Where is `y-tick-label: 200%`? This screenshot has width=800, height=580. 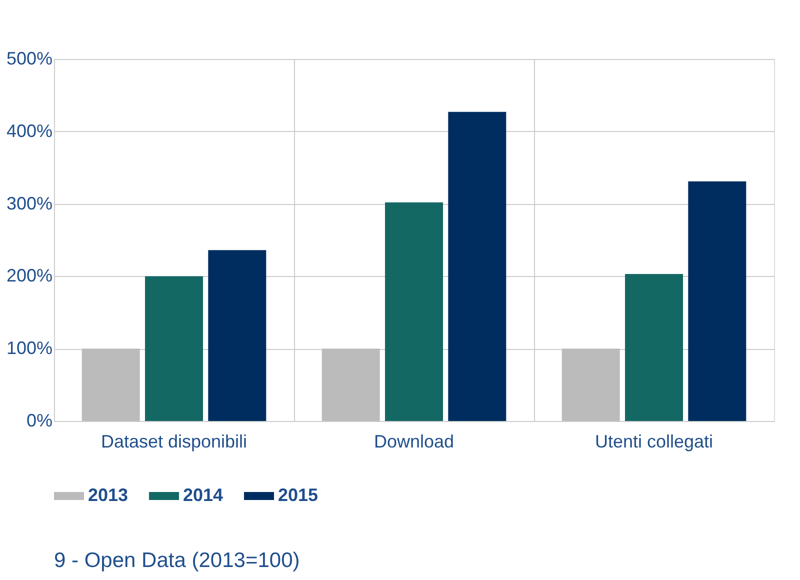
y-tick-label: 200% is located at coordinates (29, 276).